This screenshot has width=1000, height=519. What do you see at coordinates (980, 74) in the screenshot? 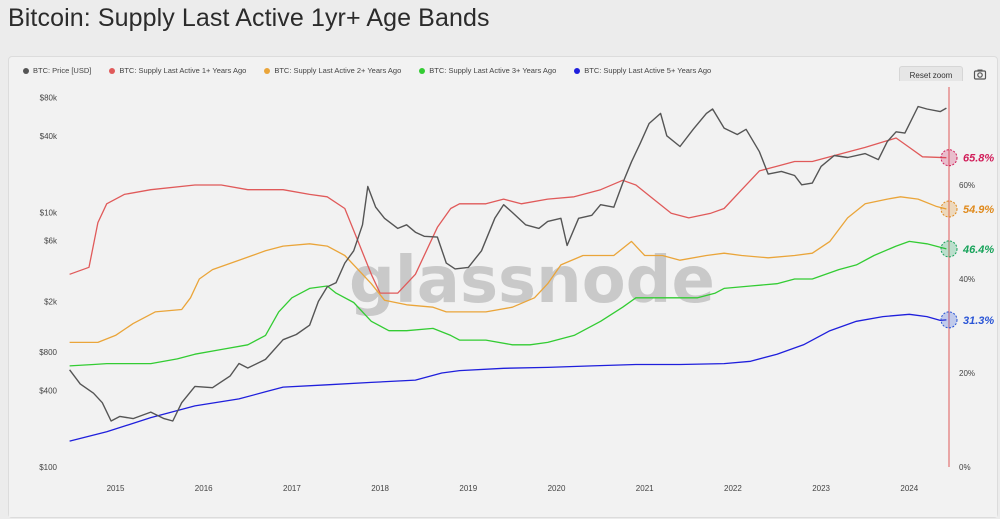
I see `camera-icon` at bounding box center [980, 74].